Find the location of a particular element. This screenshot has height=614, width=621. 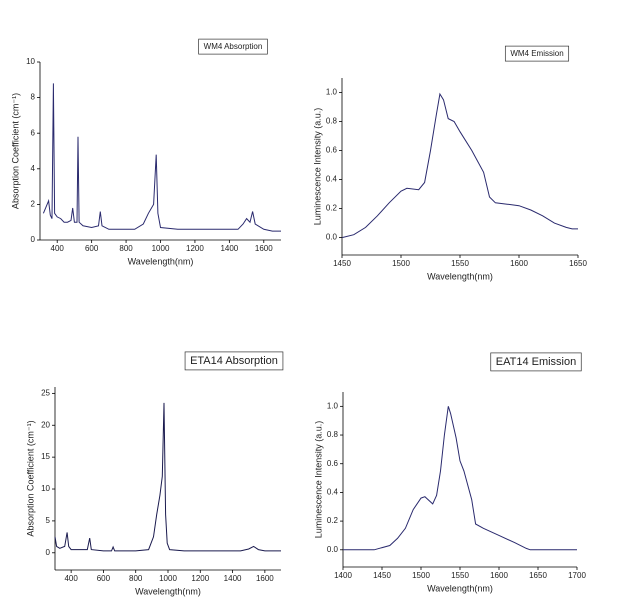

chart-title: EAT14 Emission is located at coordinates (536, 362).